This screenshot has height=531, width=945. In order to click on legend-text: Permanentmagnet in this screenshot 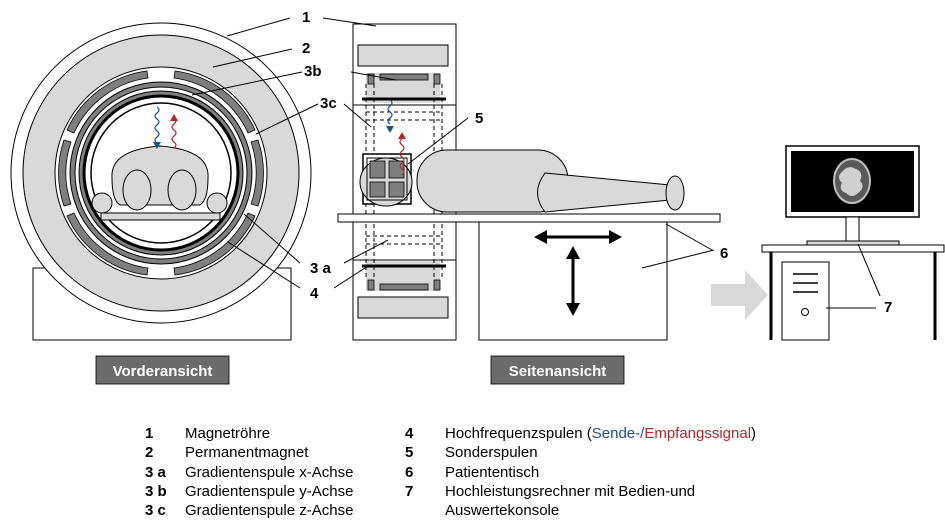, I will do `click(247, 452)`.